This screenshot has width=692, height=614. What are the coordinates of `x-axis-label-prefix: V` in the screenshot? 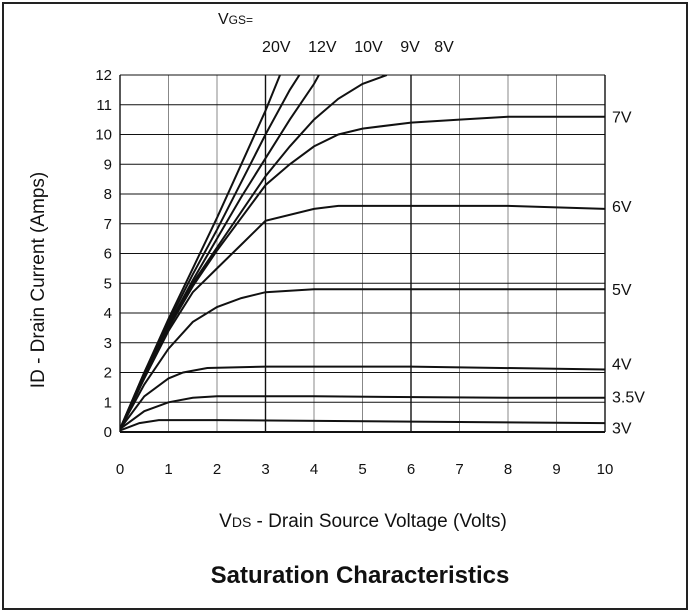 It's located at (225, 521).